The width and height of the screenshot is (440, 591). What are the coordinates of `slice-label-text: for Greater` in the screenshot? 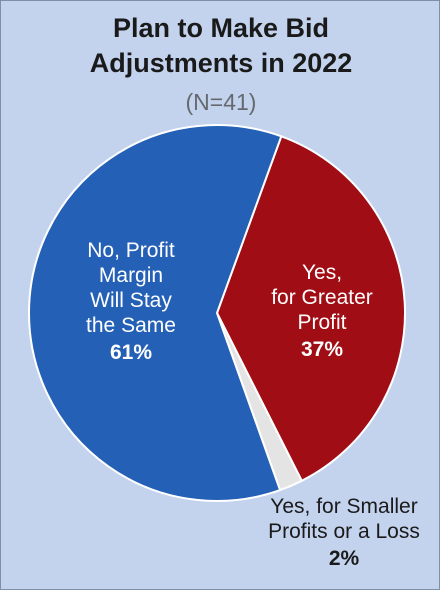 It's located at (322, 297).